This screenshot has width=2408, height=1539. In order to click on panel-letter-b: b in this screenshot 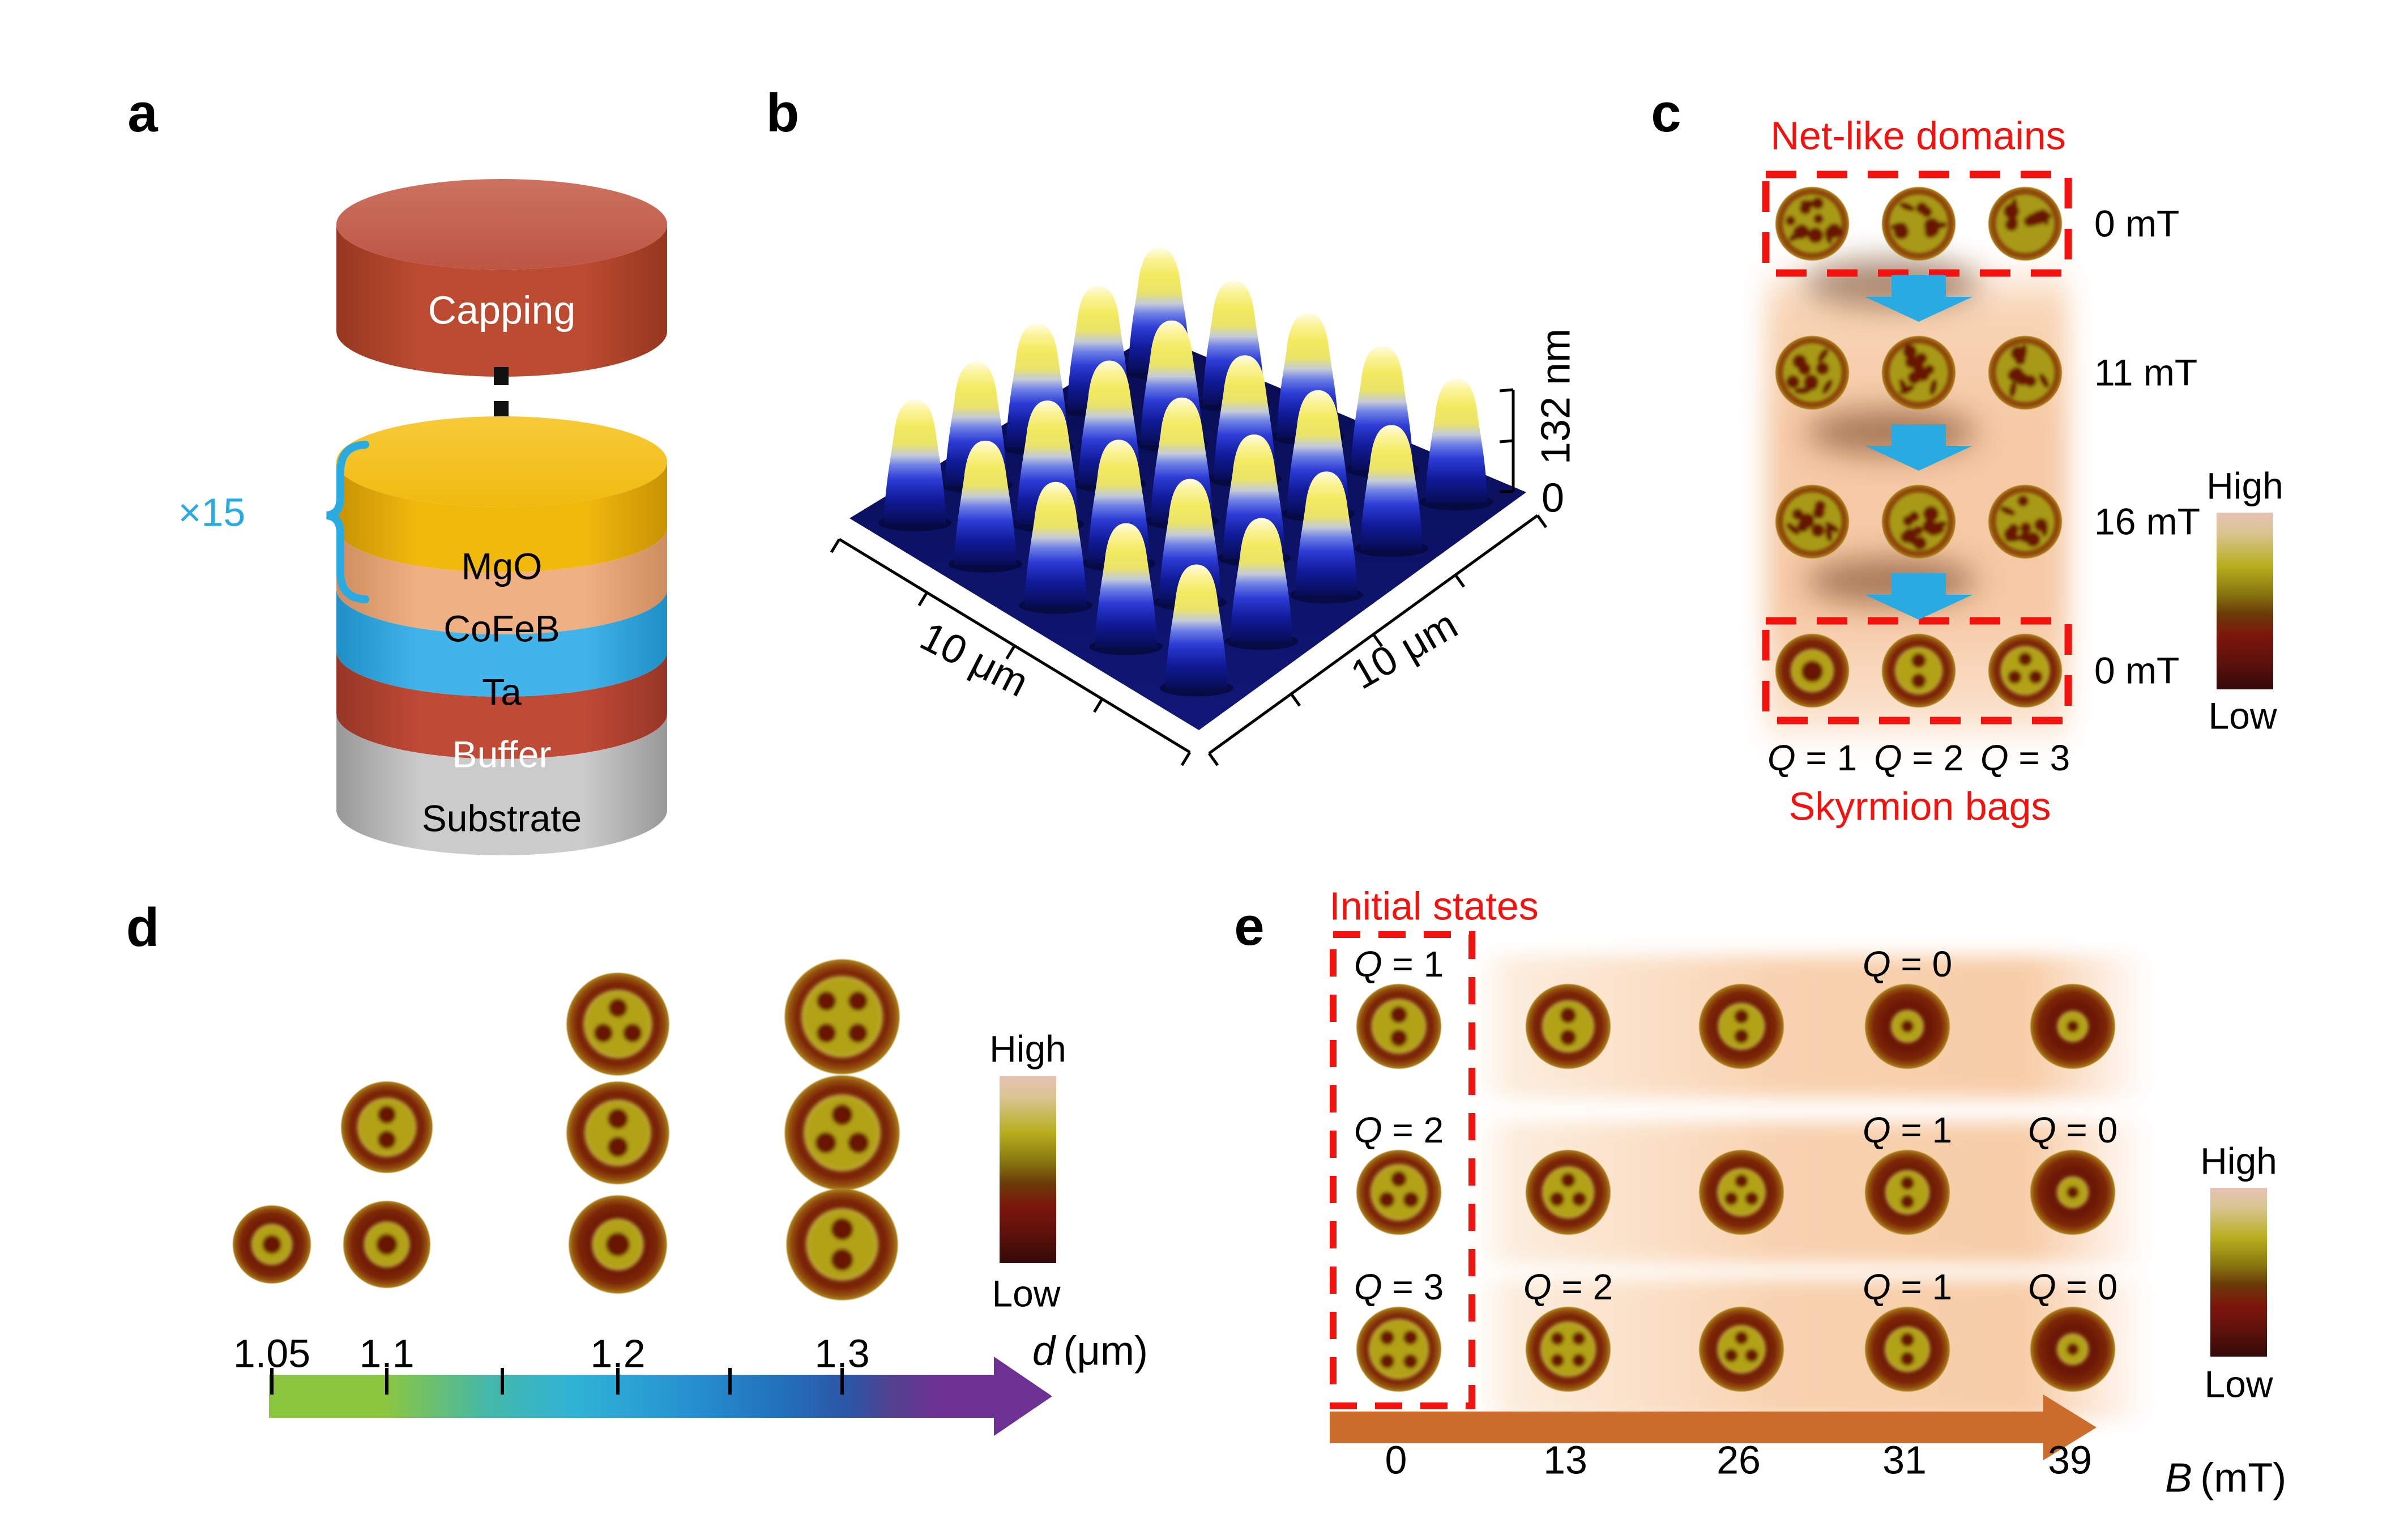, I will do `click(783, 114)`.